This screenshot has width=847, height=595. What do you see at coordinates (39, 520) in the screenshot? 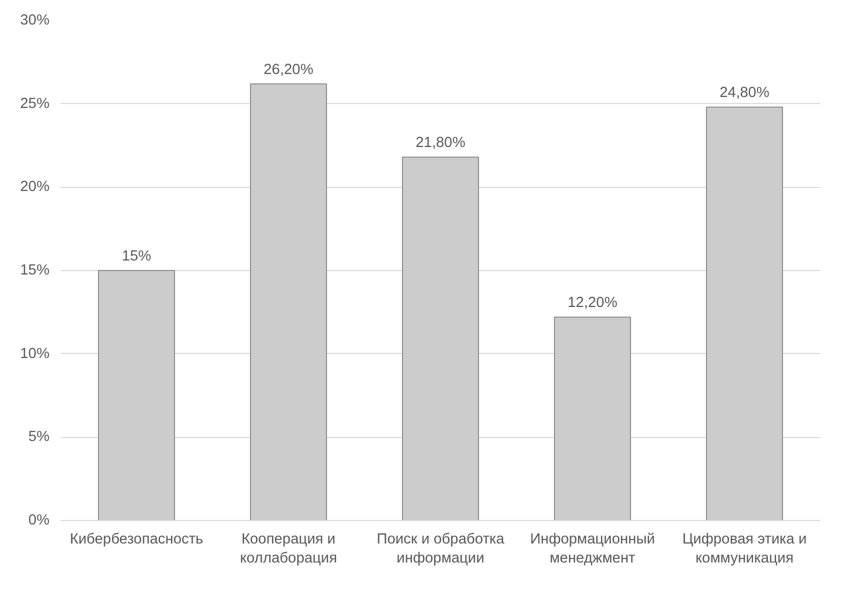
I see `y-tick-label: 0%` at bounding box center [39, 520].